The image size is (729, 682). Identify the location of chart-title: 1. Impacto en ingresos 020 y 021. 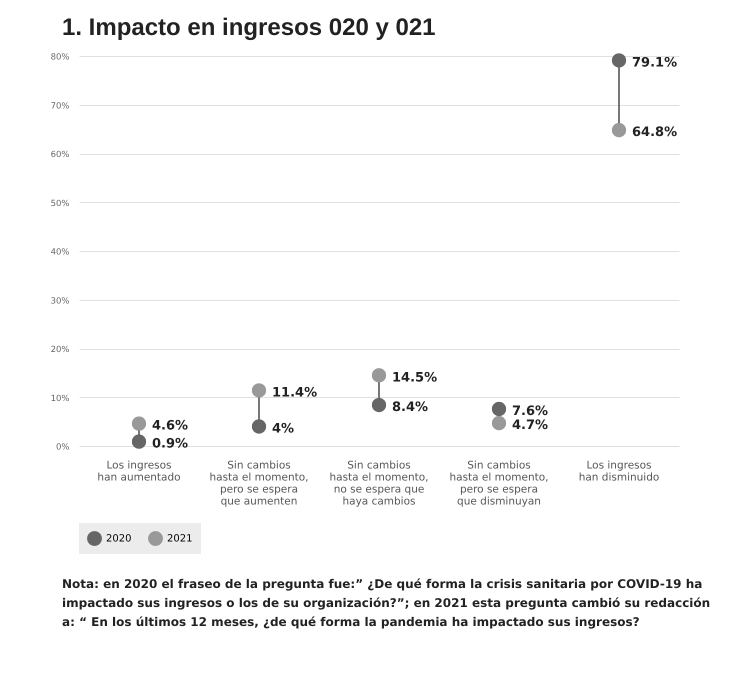
(249, 28).